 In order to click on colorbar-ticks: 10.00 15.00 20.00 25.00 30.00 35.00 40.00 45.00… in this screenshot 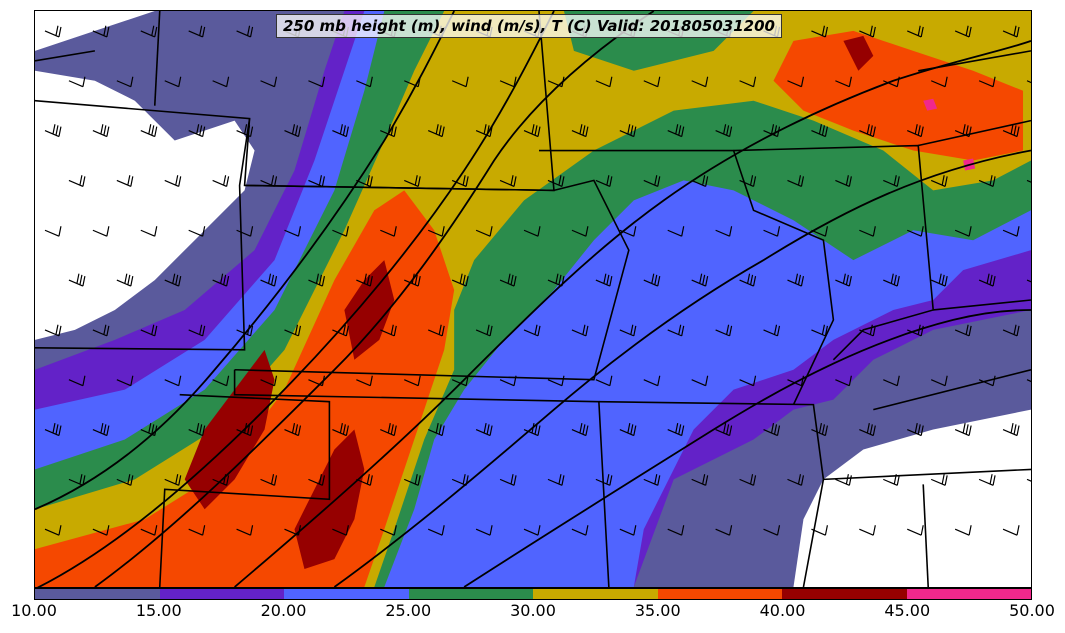, I will do `click(533, 613)`.